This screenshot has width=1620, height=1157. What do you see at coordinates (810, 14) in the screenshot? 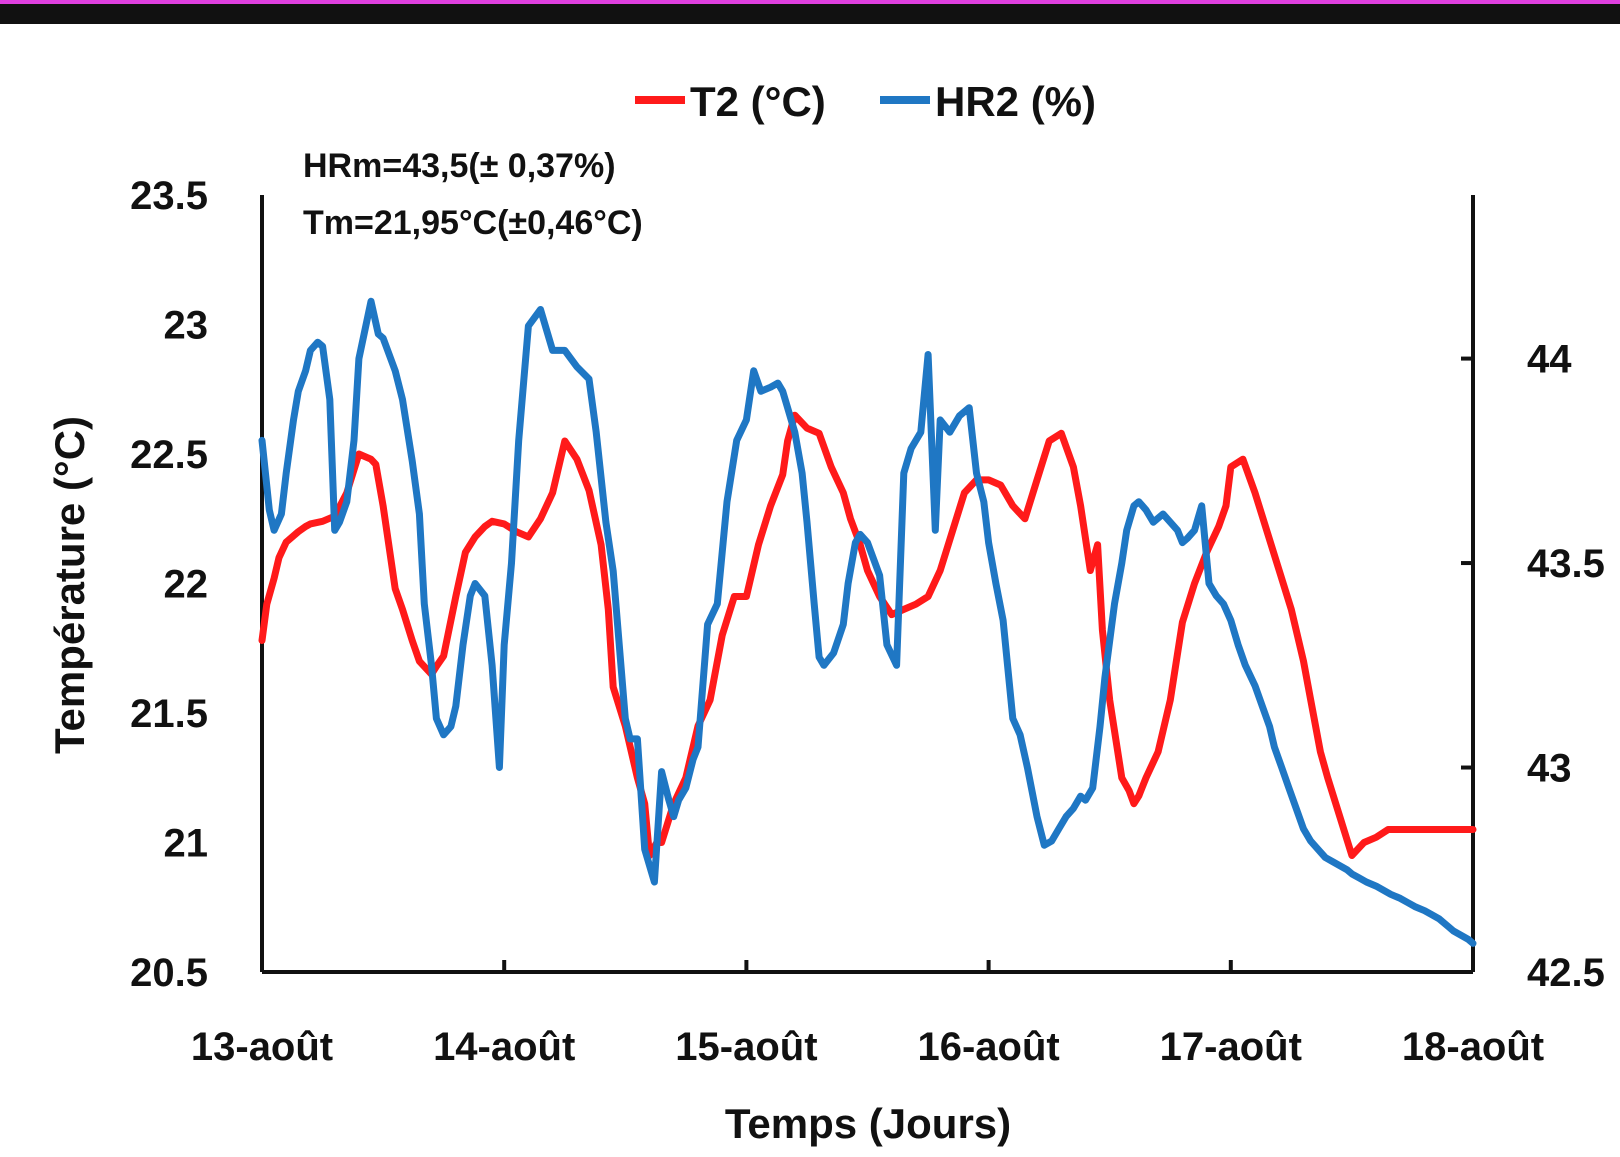
I see `top-border-bar` at bounding box center [810, 14].